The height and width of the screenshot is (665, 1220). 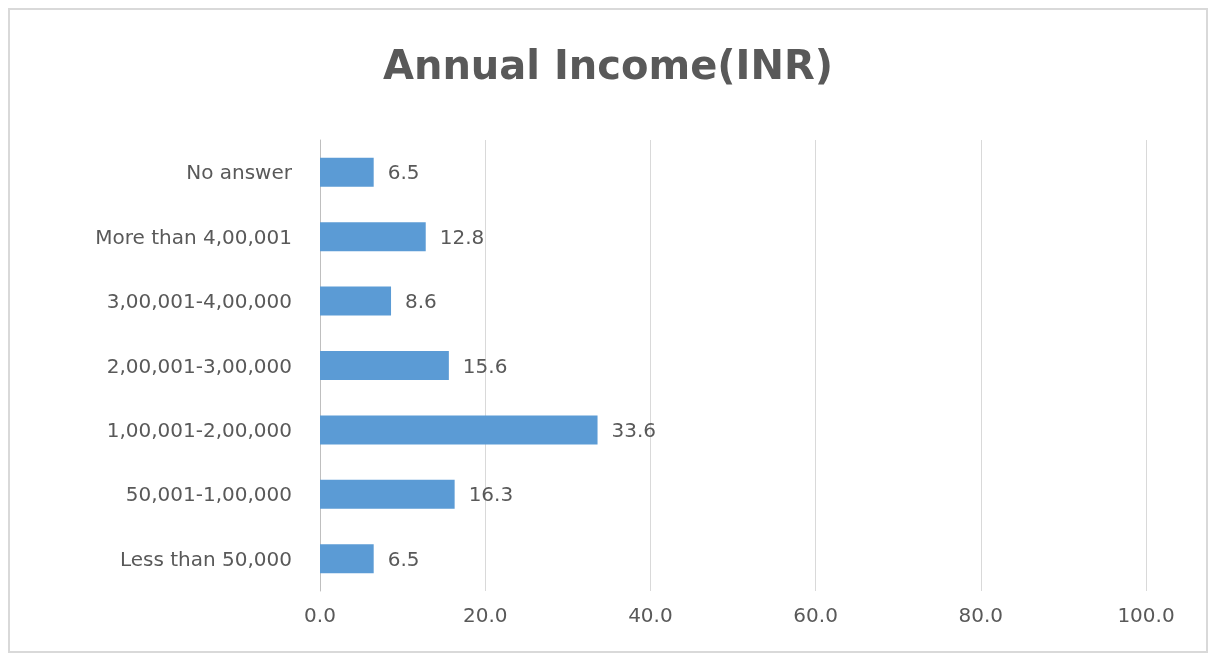 What do you see at coordinates (1146, 615) in the screenshot?
I see `x-tick-label: 100.0` at bounding box center [1146, 615].